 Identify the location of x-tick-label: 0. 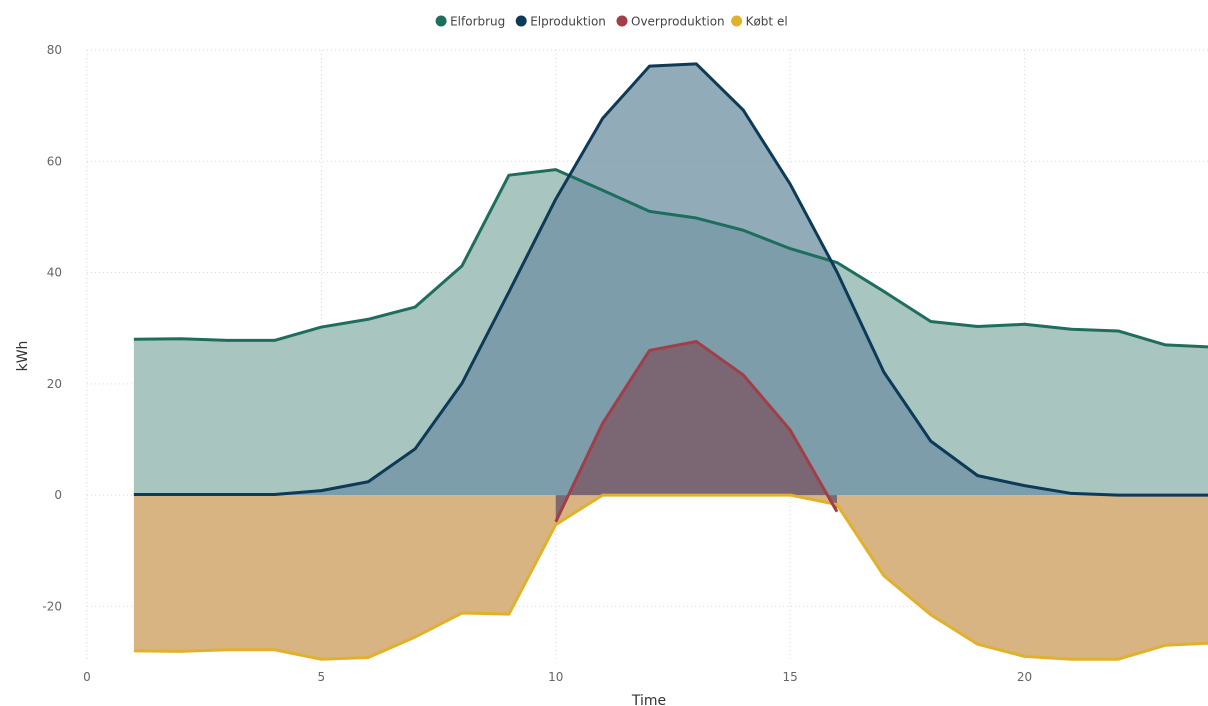
(87, 677).